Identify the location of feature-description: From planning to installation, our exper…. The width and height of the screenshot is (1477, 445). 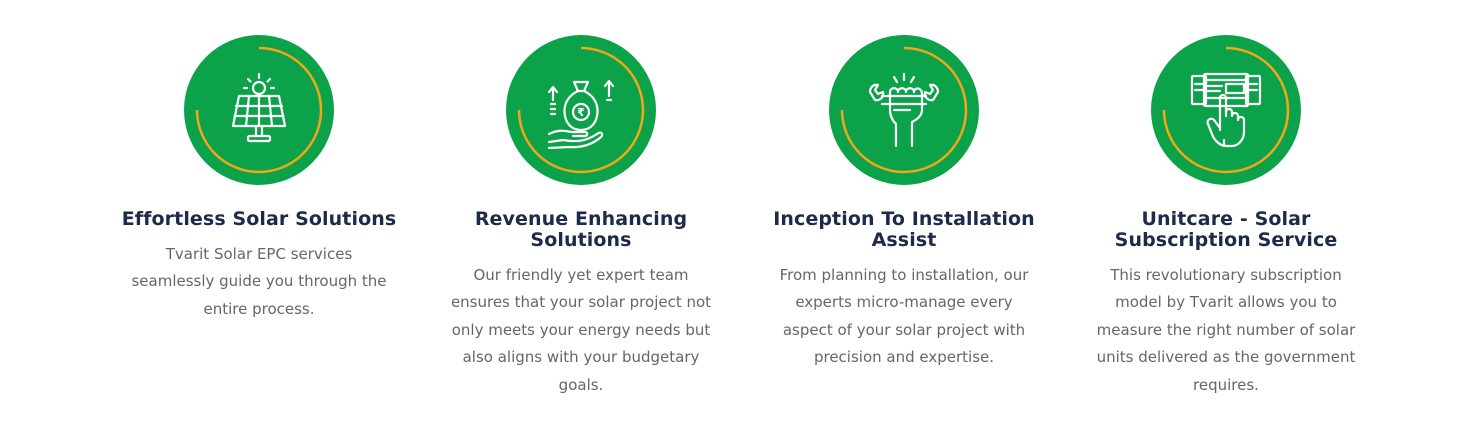
(904, 316).